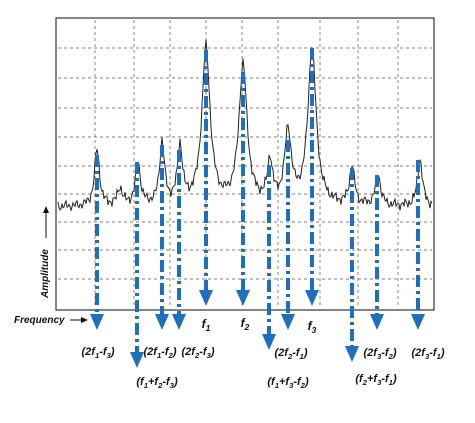 The height and width of the screenshot is (423, 475). What do you see at coordinates (45, 274) in the screenshot?
I see `y-axis-label: Amplitude` at bounding box center [45, 274].